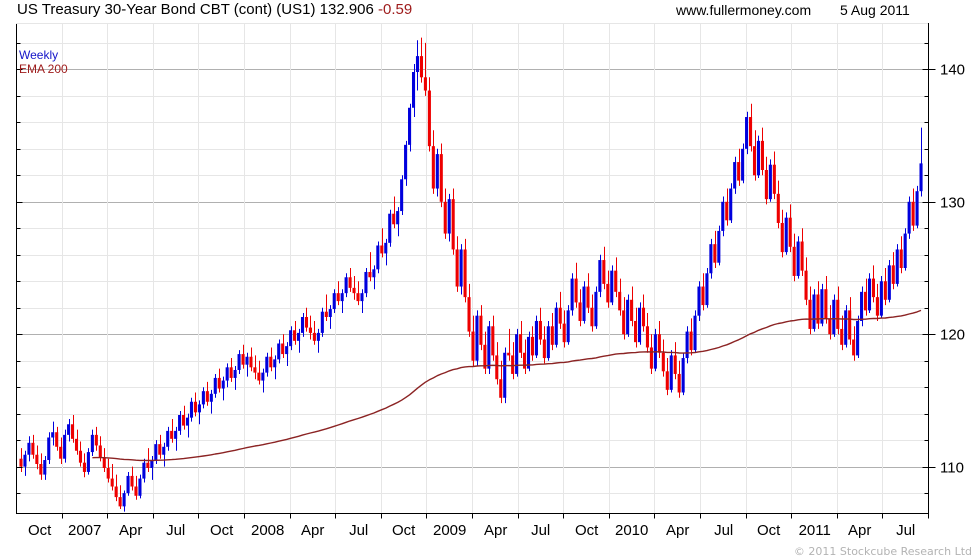 This screenshot has width=980, height=560. What do you see at coordinates (395, 9) in the screenshot?
I see `price-change: -0.59` at bounding box center [395, 9].